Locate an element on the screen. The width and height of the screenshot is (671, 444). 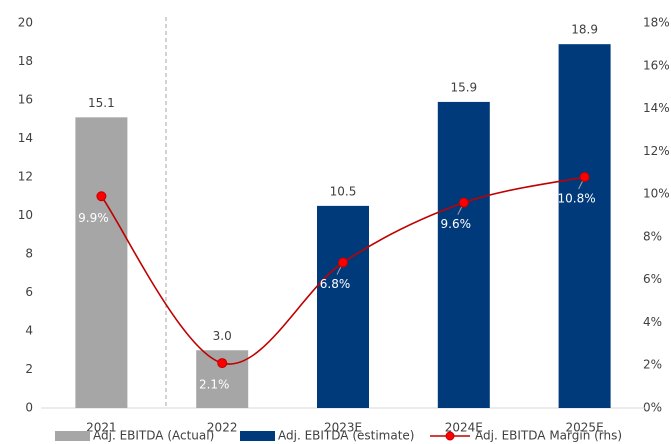
y2-tick-label: 0% is located at coordinates (652, 408).